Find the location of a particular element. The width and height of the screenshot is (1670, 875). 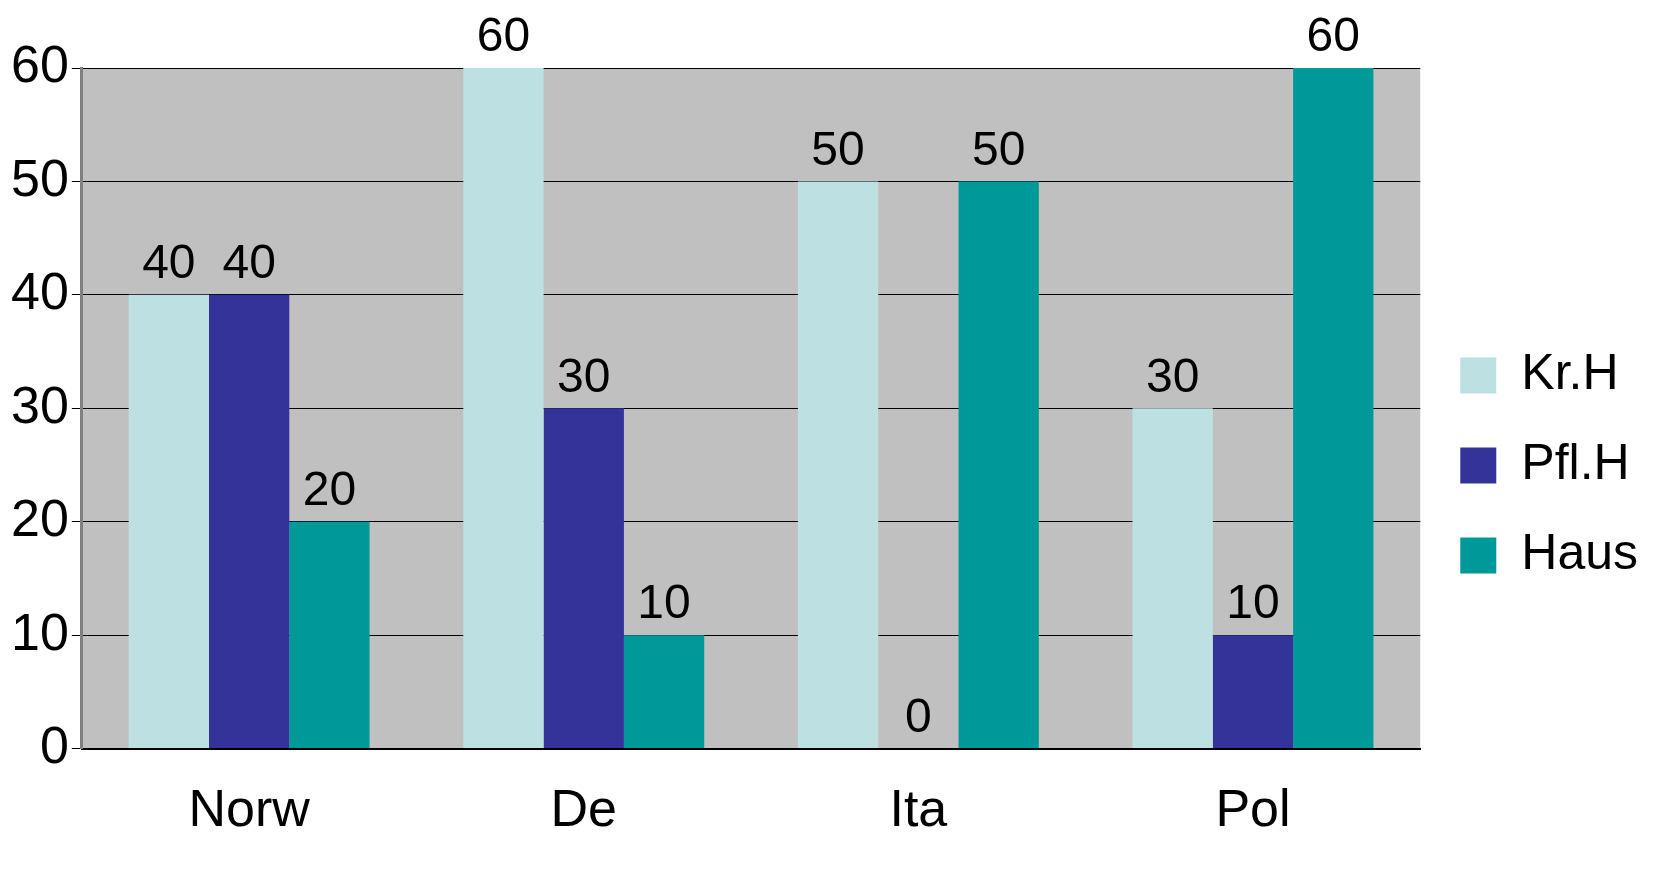

y-tick-label: 60 is located at coordinates (40, 64).